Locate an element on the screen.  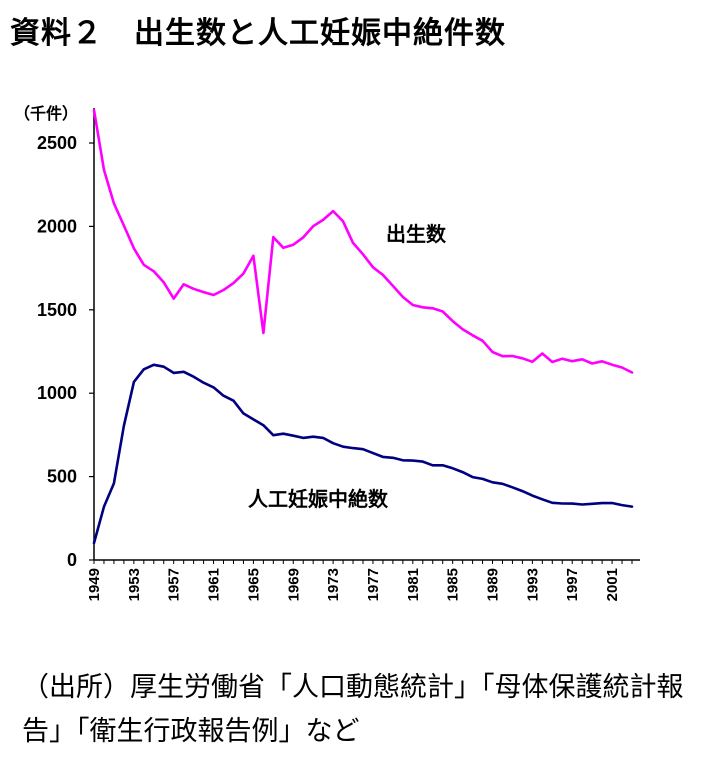
series-label-abortions: 人工妊娠中絶数 is located at coordinates (318, 499).